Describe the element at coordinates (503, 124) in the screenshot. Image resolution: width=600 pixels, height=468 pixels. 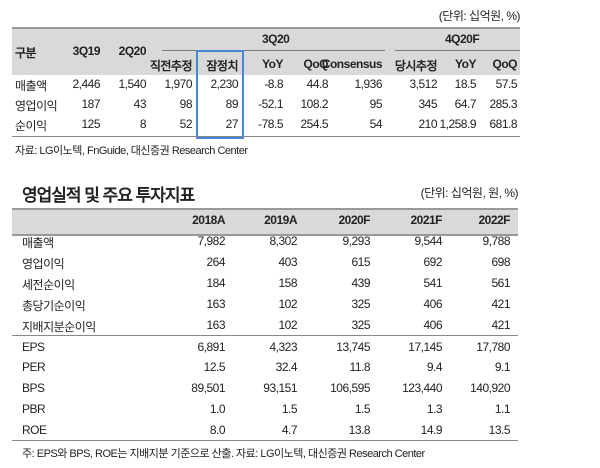
I see `cell: 681.8` at that location.